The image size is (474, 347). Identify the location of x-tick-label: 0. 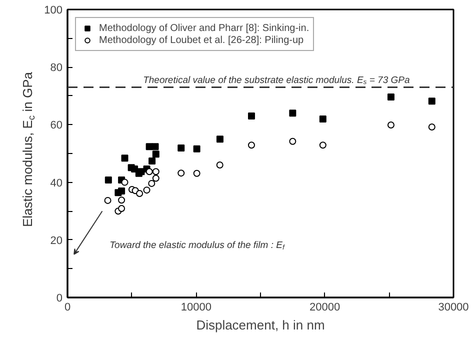
(67, 308).